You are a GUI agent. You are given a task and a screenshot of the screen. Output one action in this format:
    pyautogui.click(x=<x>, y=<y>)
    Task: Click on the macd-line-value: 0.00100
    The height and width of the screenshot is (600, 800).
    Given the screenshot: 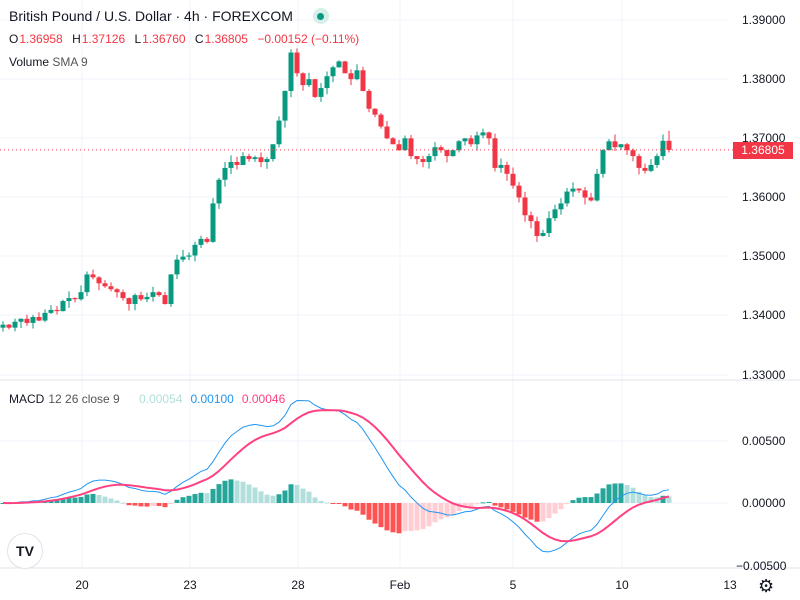 What is the action you would take?
    pyautogui.click(x=212, y=399)
    